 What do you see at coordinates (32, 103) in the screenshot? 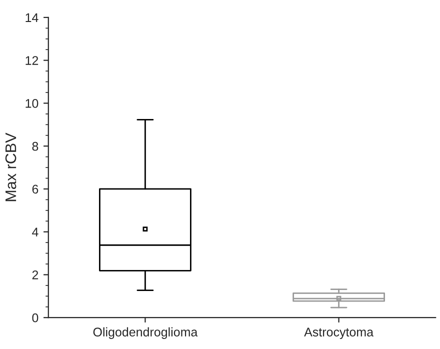
I see `y-tick-label: 10` at bounding box center [32, 103].